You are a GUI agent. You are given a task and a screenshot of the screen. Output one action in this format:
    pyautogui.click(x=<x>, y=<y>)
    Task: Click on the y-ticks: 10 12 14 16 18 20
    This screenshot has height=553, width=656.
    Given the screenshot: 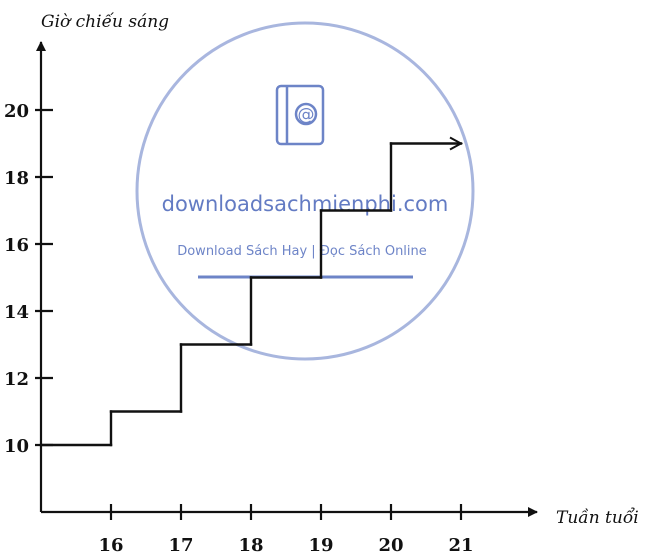 What is the action you would take?
    pyautogui.click(x=28, y=279)
    